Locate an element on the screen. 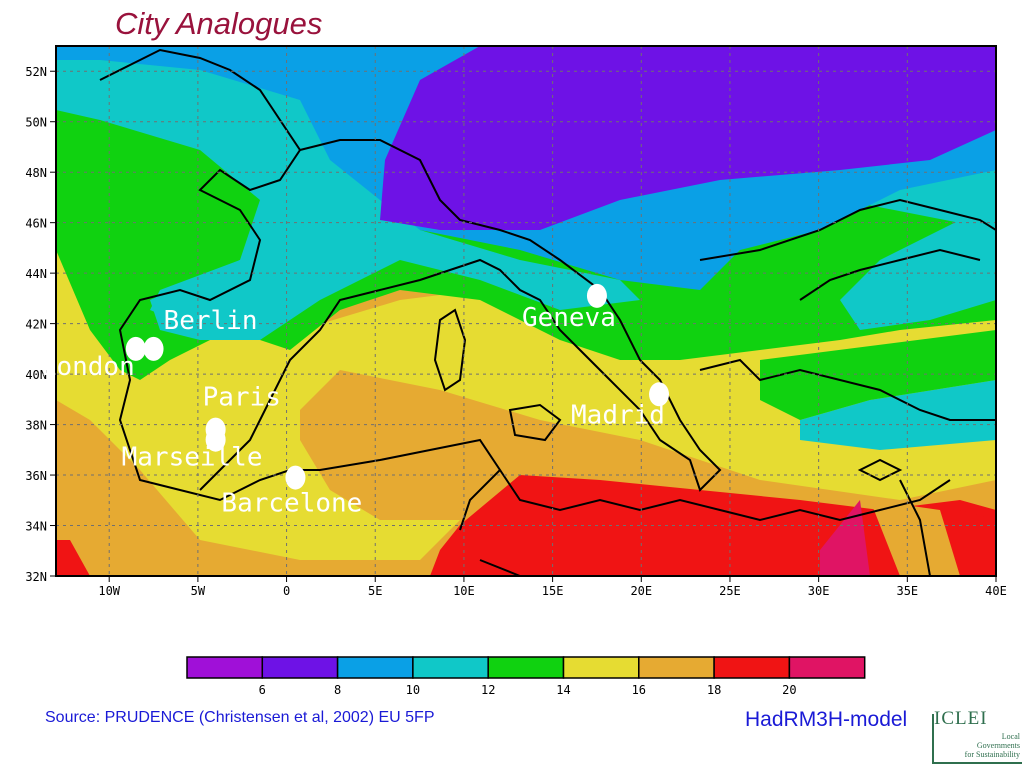 This screenshot has height=768, width=1024. page-title: City Analogues is located at coordinates (219, 23).